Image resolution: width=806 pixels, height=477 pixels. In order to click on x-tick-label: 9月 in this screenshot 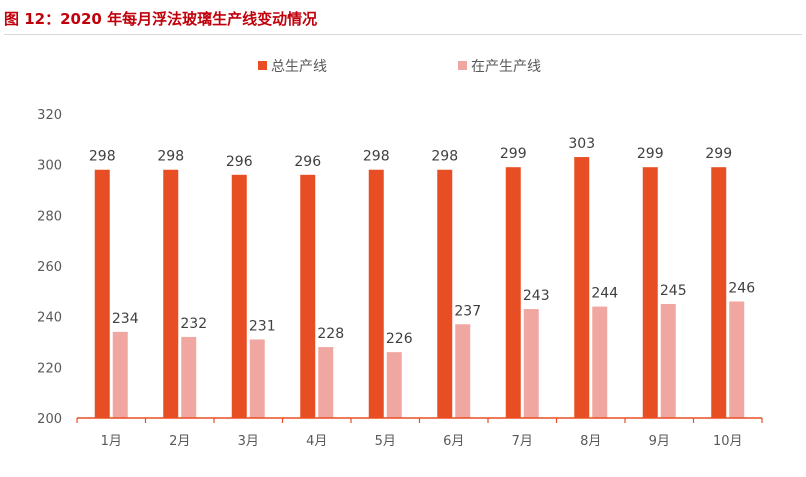, I will do `click(659, 441)`.